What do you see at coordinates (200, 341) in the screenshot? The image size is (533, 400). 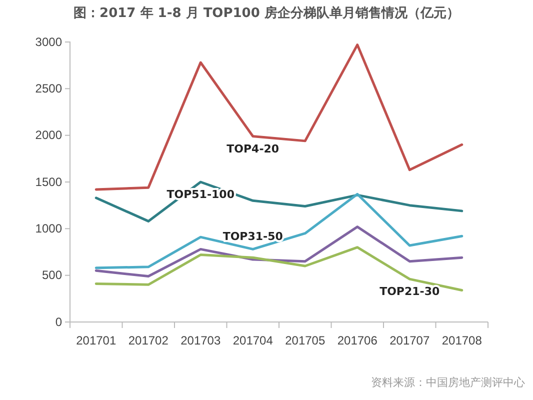 I see `x-tick-label: 201703` at bounding box center [200, 341].